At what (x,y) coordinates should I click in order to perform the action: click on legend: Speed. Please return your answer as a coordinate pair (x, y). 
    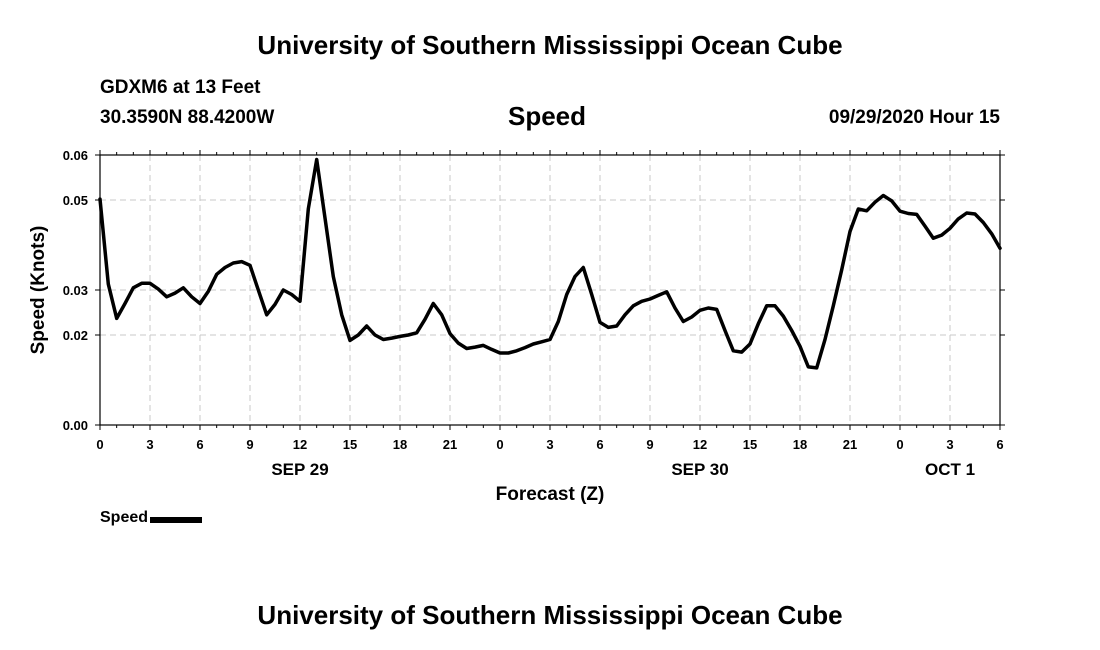
    Looking at the image, I should click on (151, 518).